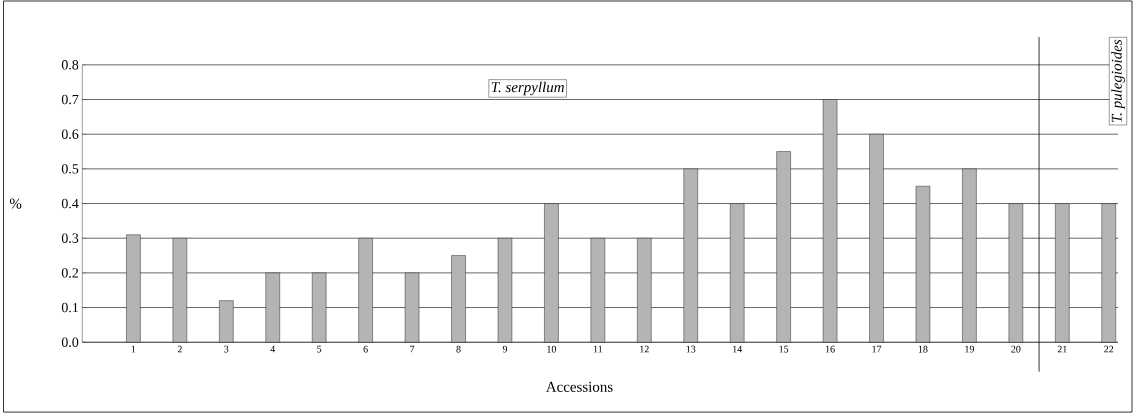  Describe the element at coordinates (527, 88) in the screenshot. I see `annotation: T. serpyllum` at that location.